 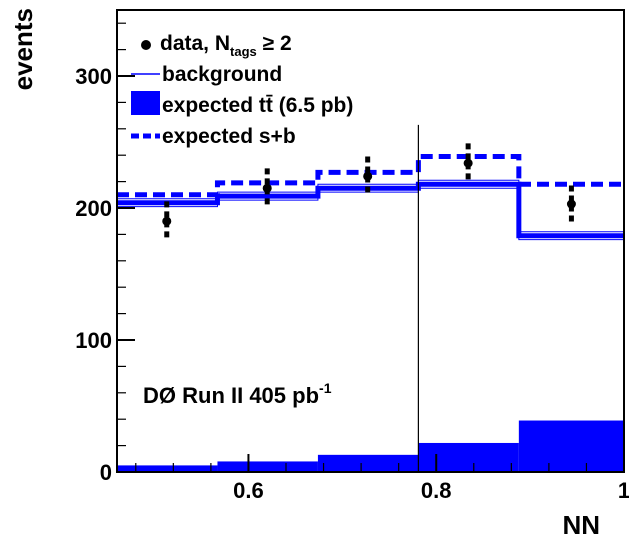 What do you see at coordinates (93, 76) in the screenshot?
I see `y-tick-label-3: 300` at bounding box center [93, 76].